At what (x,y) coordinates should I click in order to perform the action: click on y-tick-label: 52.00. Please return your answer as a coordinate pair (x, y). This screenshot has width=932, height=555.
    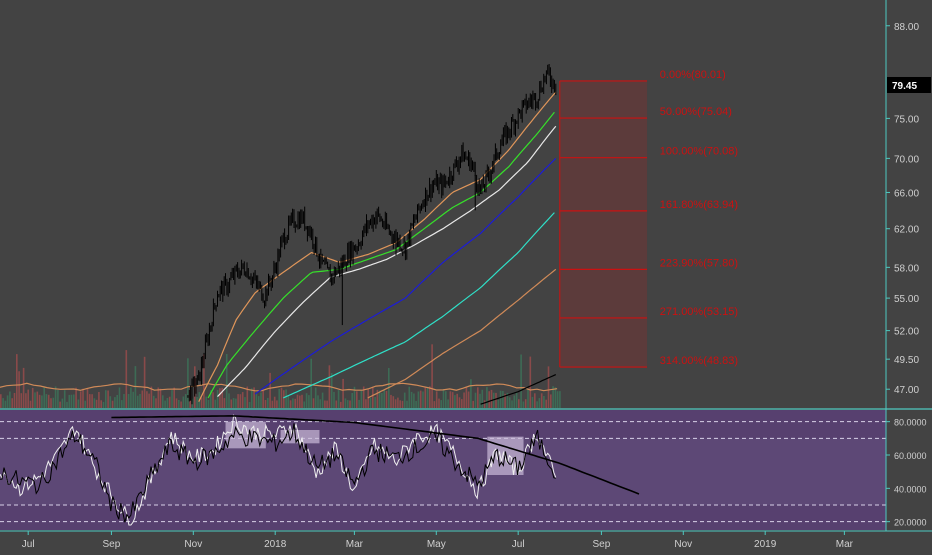
    Looking at the image, I should click on (906, 332).